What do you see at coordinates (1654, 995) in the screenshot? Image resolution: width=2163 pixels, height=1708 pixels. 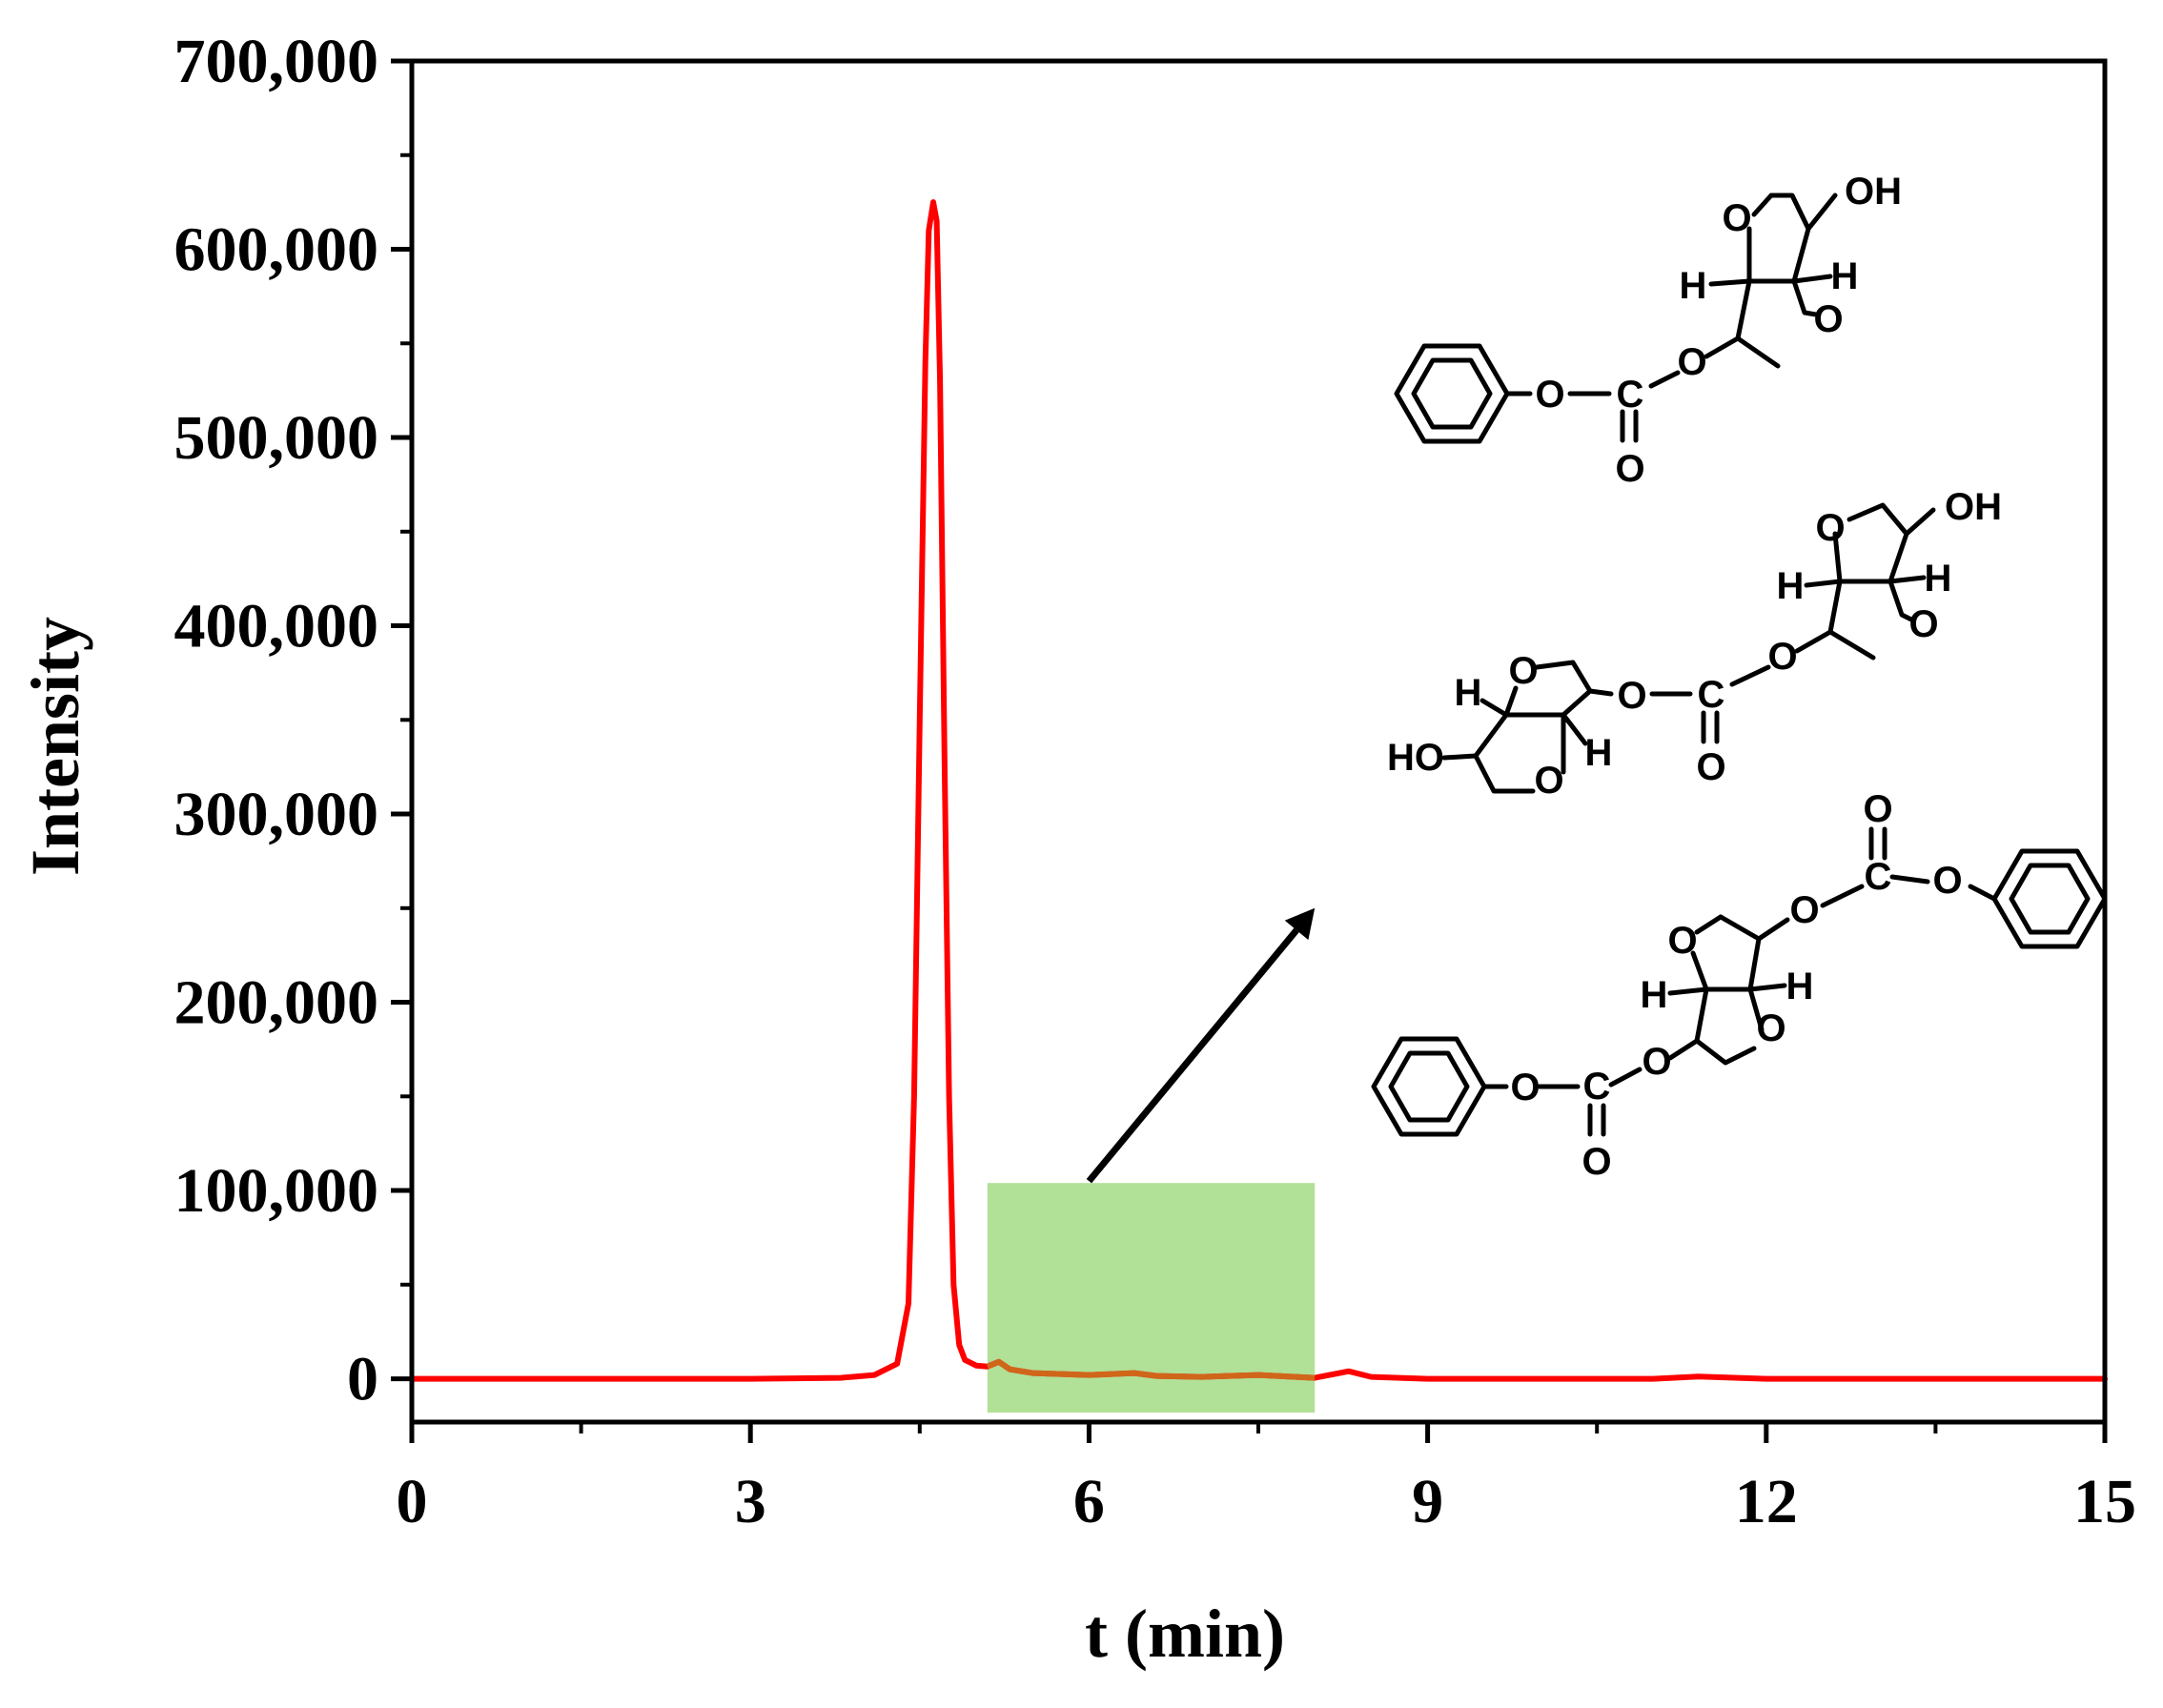 I see `s3-h-left: H` at bounding box center [1654, 995].